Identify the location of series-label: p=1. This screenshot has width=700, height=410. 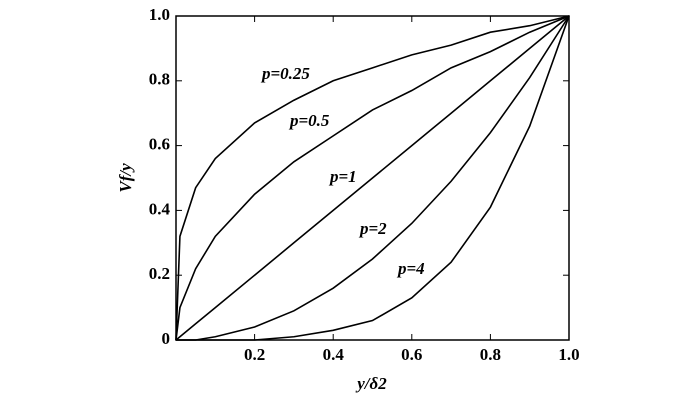
(342, 176).